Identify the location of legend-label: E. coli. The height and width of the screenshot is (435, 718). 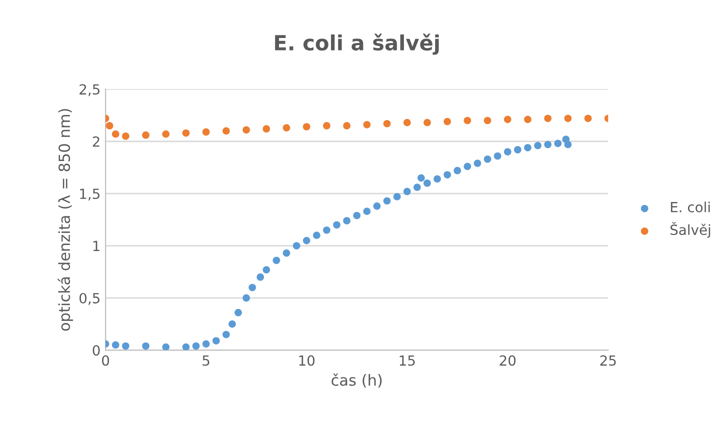
(690, 207).